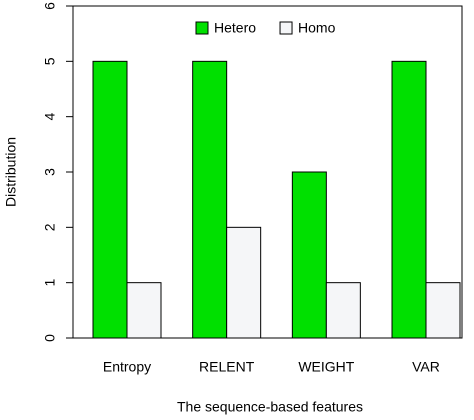 This screenshot has width=474, height=420. I want to click on legend-label: Homo, so click(317, 28).